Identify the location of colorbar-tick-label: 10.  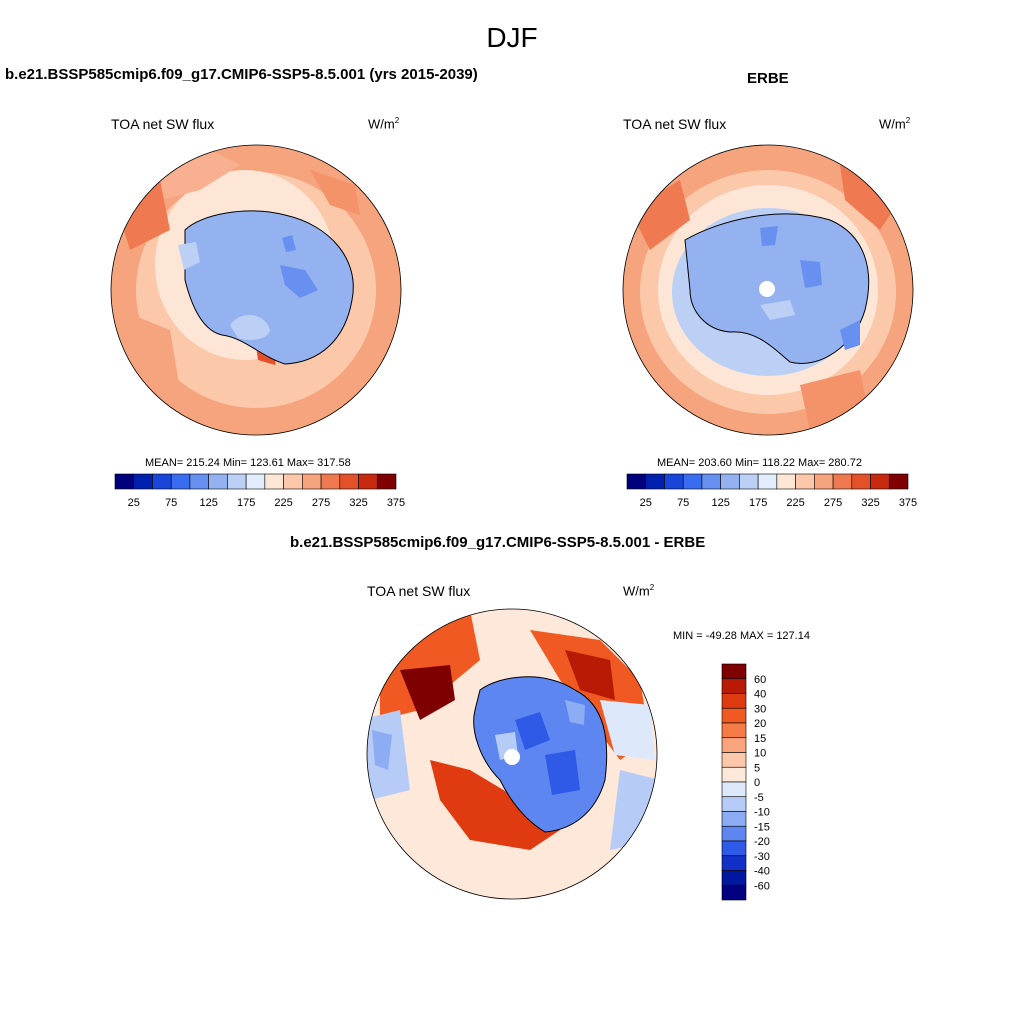
(760, 754).